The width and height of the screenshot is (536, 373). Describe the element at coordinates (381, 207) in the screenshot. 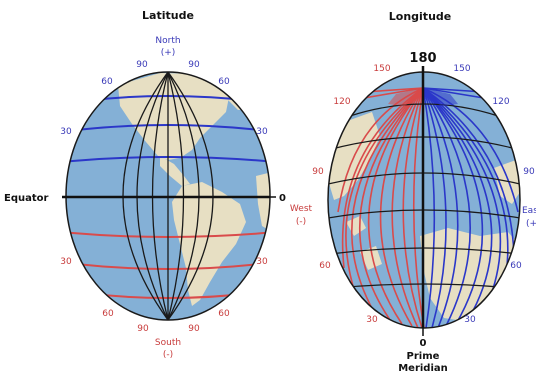

I see `longitude-west-meridians` at that location.